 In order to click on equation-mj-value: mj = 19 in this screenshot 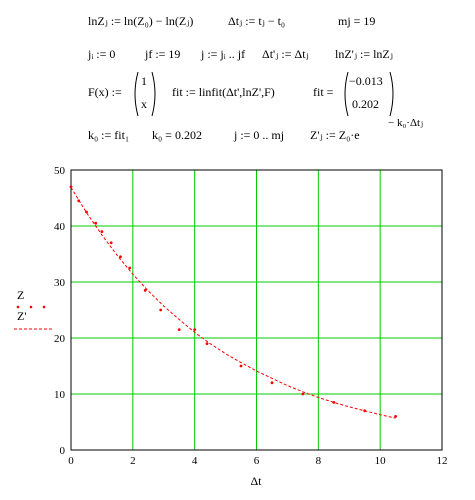, I will do `click(357, 21)`.